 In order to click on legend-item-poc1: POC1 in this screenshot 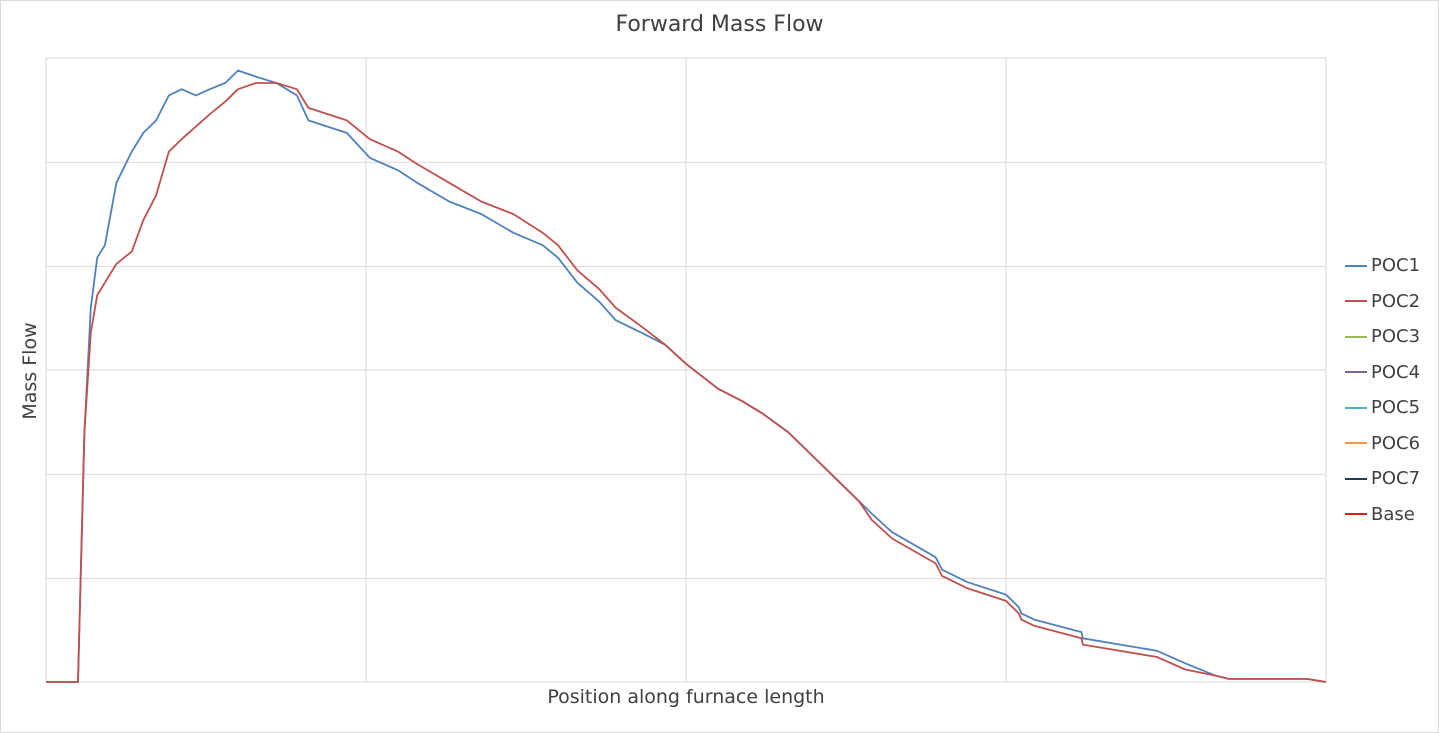, I will do `click(1382, 266)`.